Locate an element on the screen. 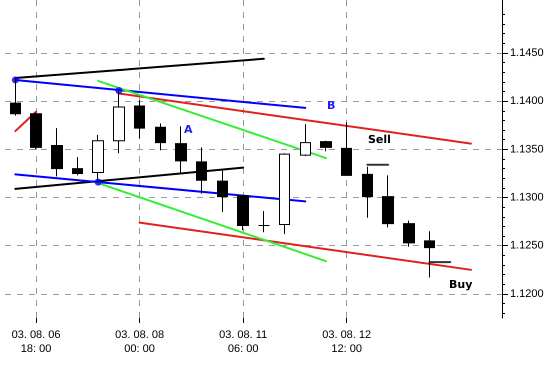  annotation: Buy is located at coordinates (460, 284).